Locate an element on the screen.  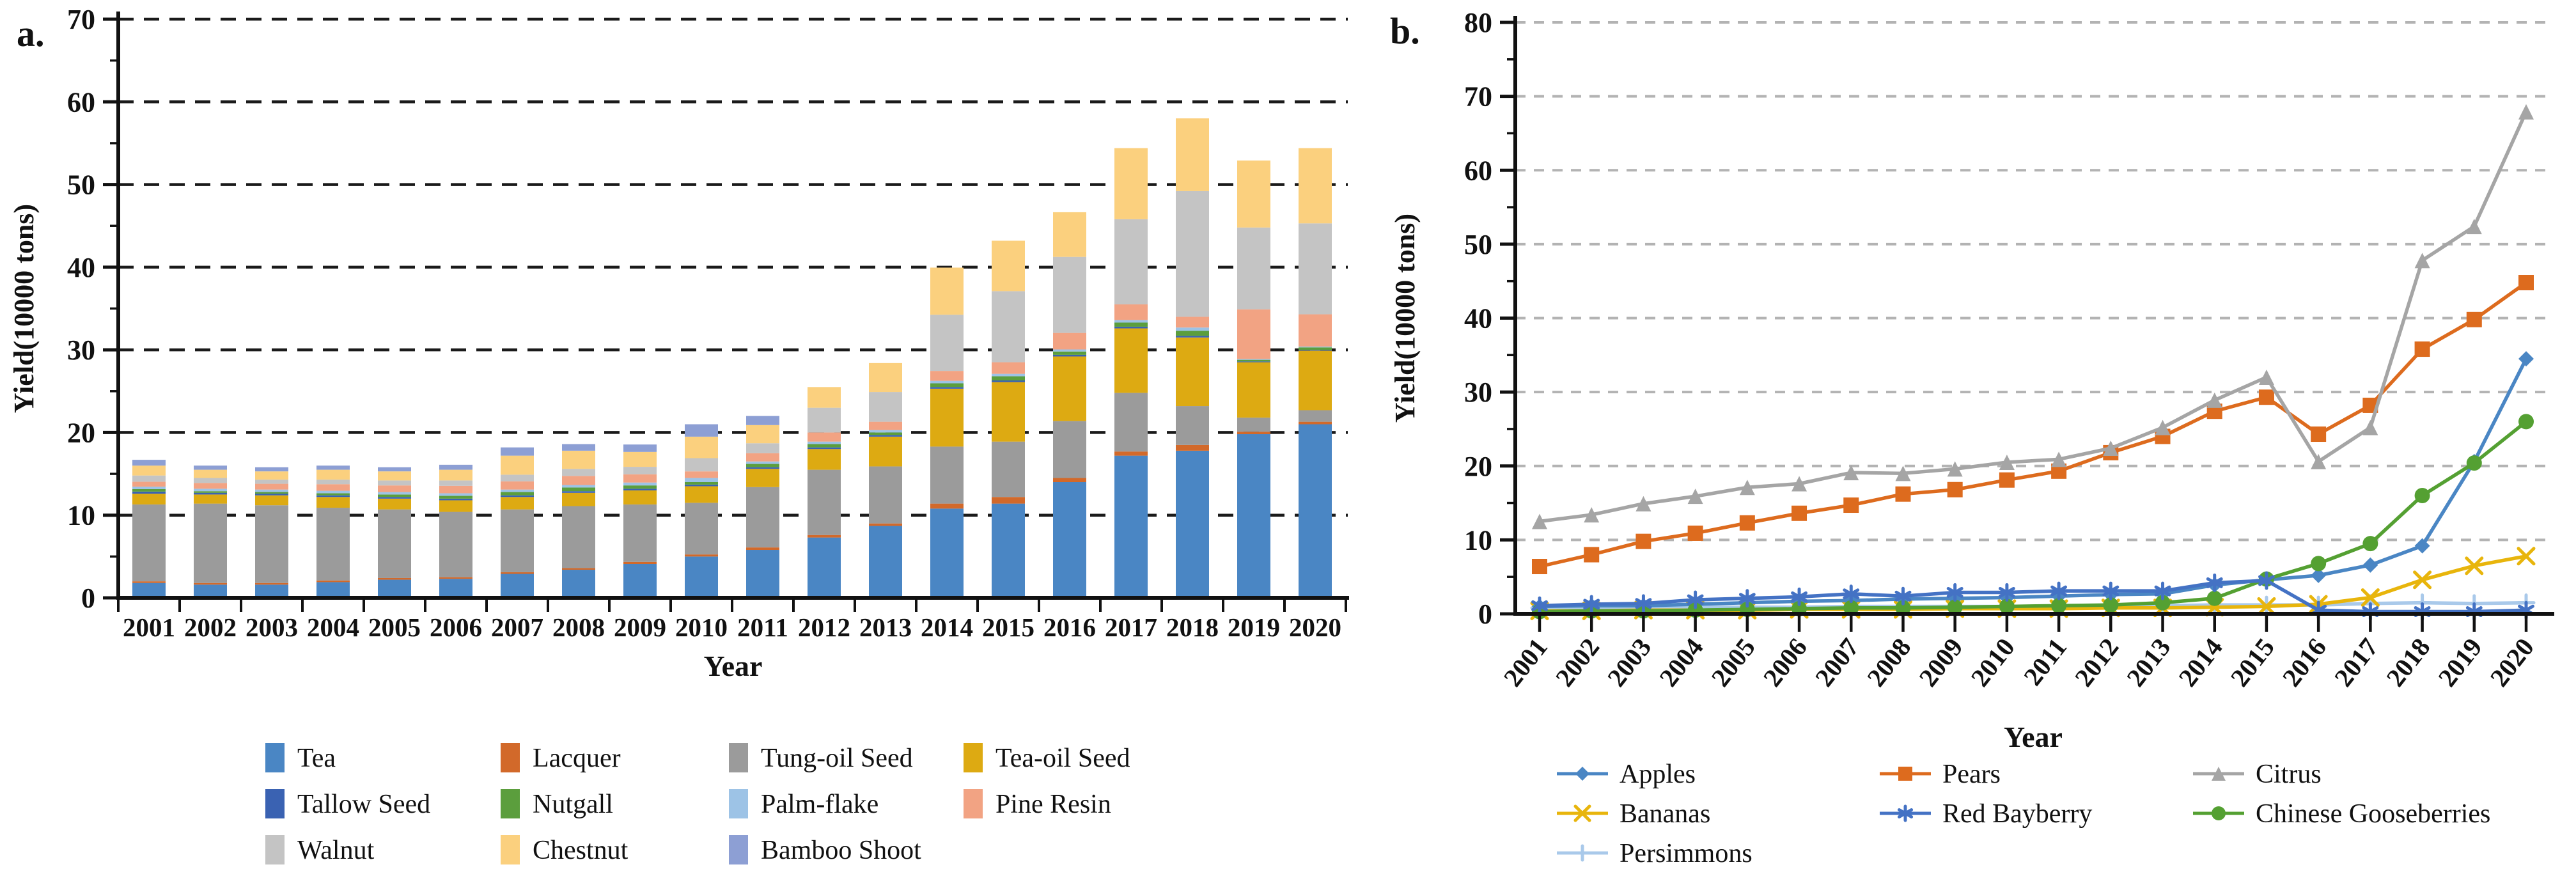
y-tick-label-0: 0 is located at coordinates (1485, 614).